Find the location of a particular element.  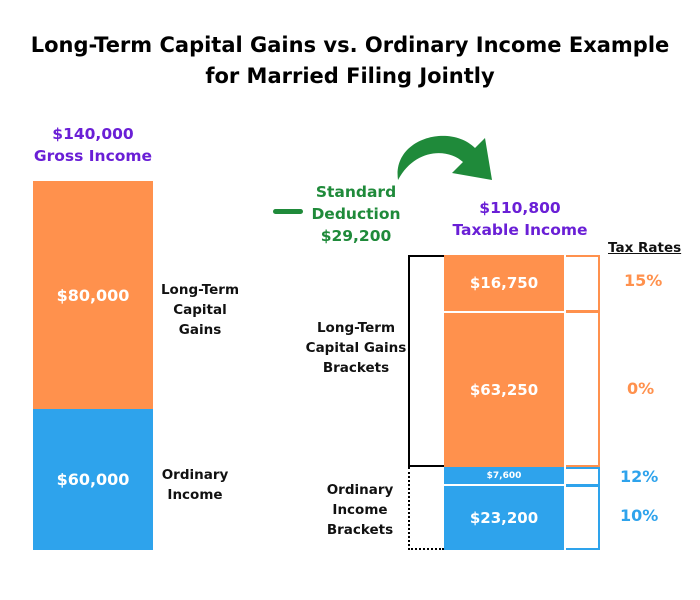

rate-10: 10% is located at coordinates (639, 515).